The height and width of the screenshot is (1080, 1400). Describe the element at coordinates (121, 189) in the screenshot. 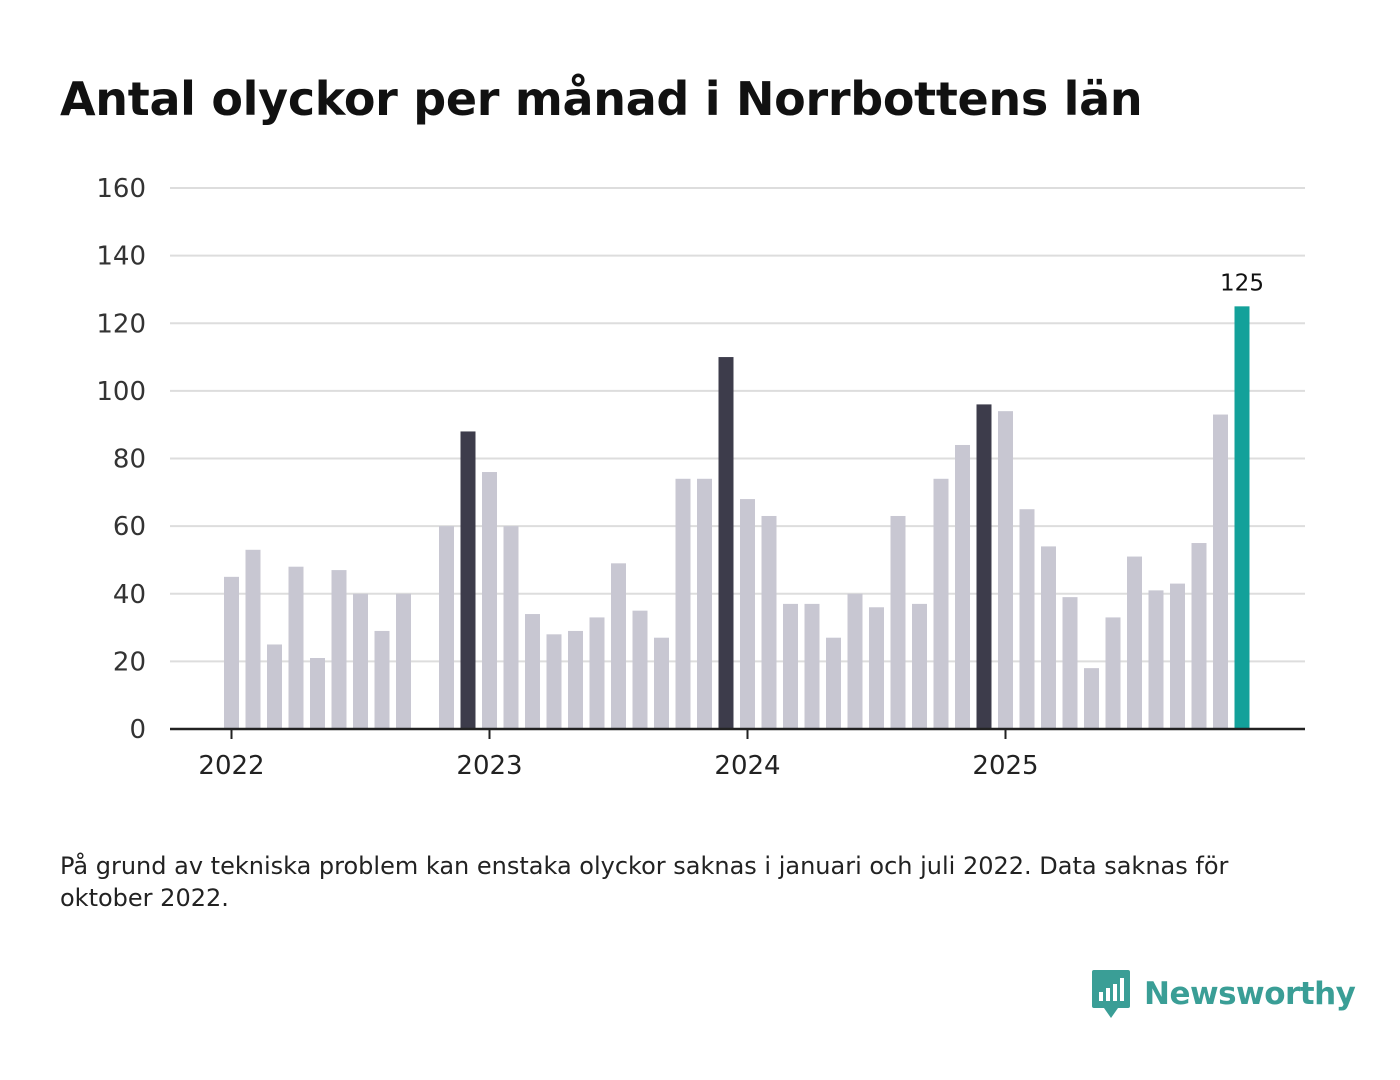

I see `y-tick-label: 160` at that location.